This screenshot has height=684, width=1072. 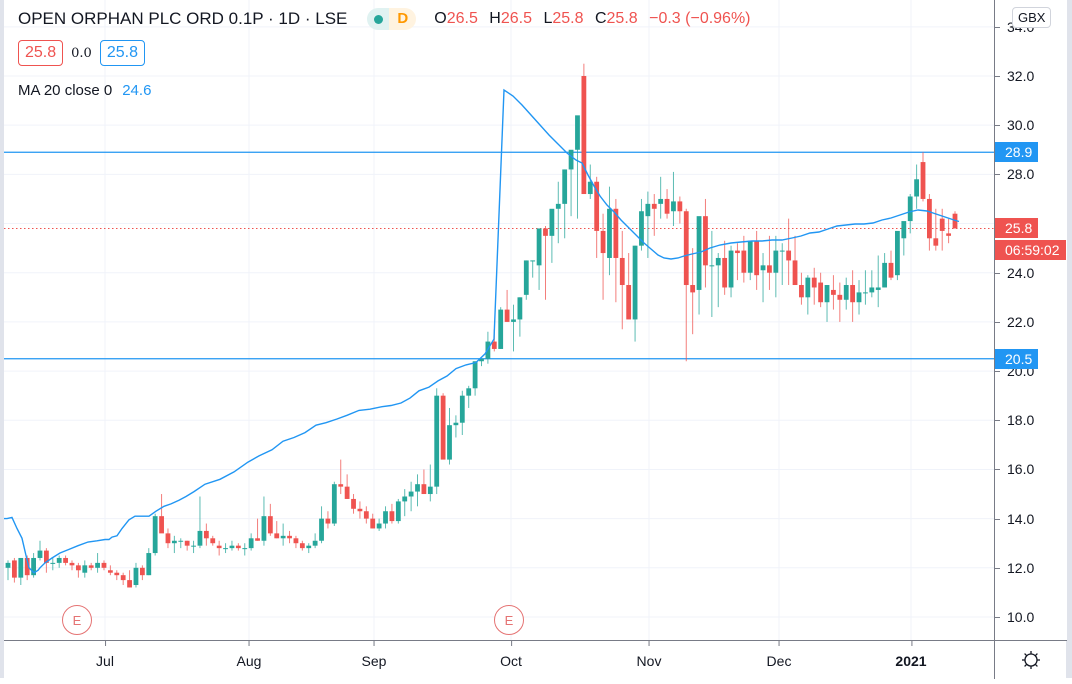 What do you see at coordinates (1014, 174) in the screenshot?
I see `price-tick-label: 28.0` at bounding box center [1014, 174].